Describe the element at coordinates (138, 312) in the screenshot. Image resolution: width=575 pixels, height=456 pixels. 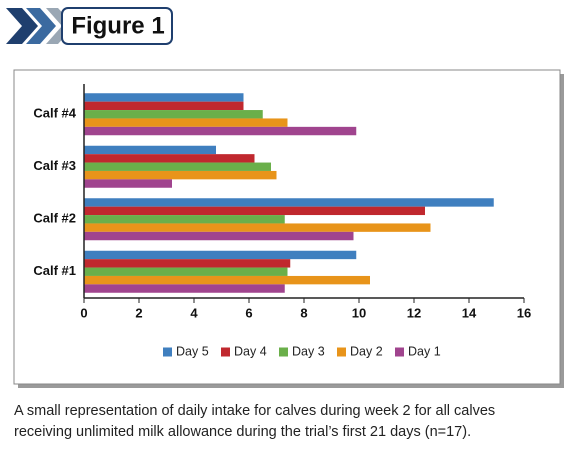
I see `x-tick-label: 2` at that location.